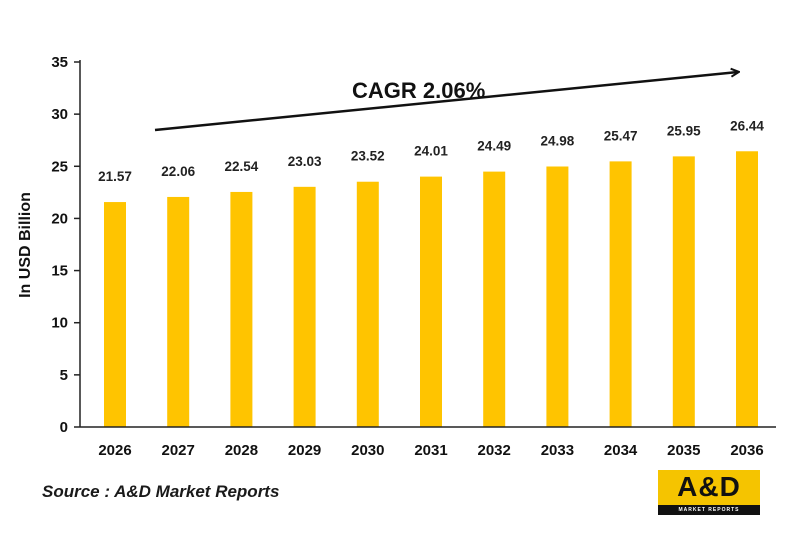  Describe the element at coordinates (64, 375) in the screenshot. I see `y-tick-label: 5` at that location.